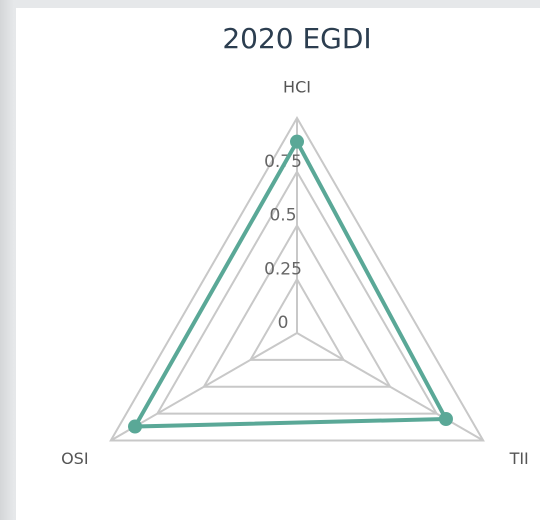 This screenshot has height=520, width=540. I want to click on axis-label: OSI, so click(74, 458).